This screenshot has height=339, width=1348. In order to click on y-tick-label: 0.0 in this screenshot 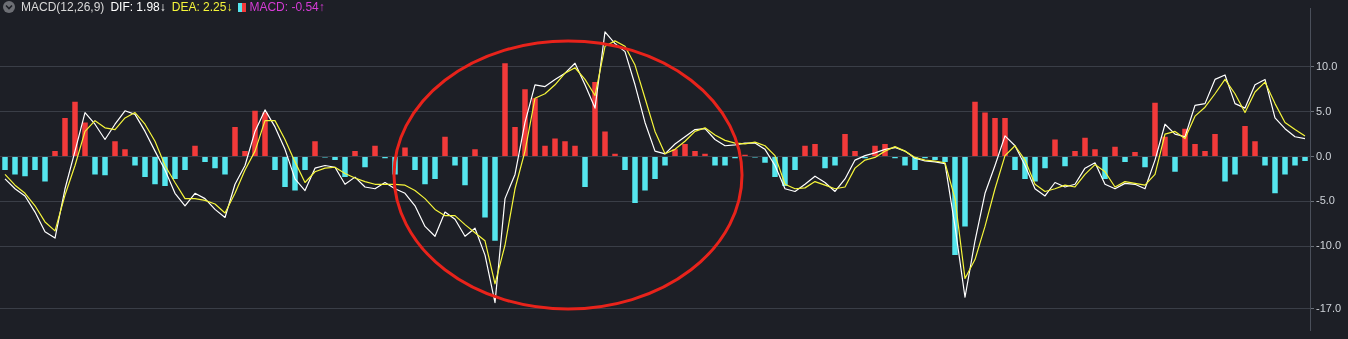, I will do `click(1324, 155)`.